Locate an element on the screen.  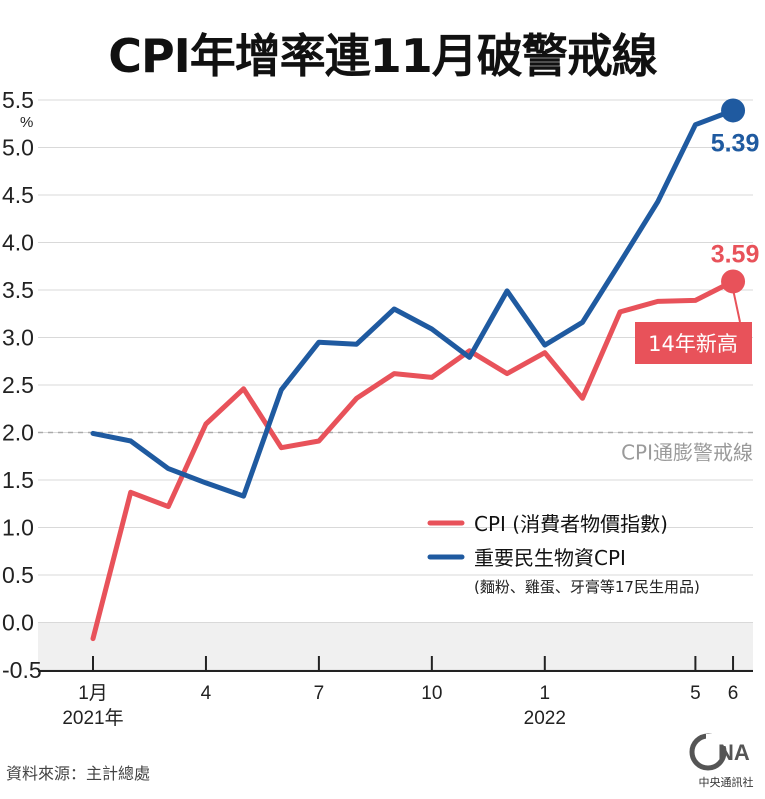
y-tick-label: 1.0 is located at coordinates (18, 528).